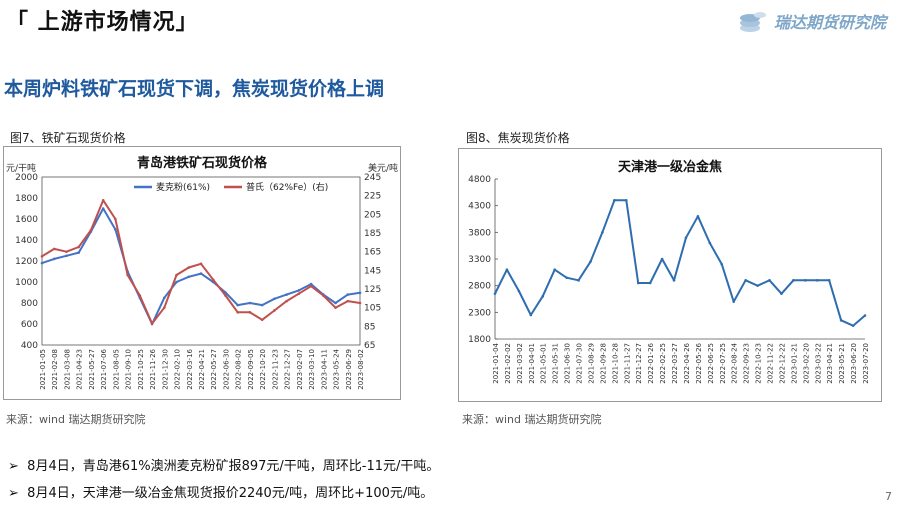  What do you see at coordinates (239, 369) in the screenshot?
I see `x-tick-label: 2022-08-02` at bounding box center [239, 369].